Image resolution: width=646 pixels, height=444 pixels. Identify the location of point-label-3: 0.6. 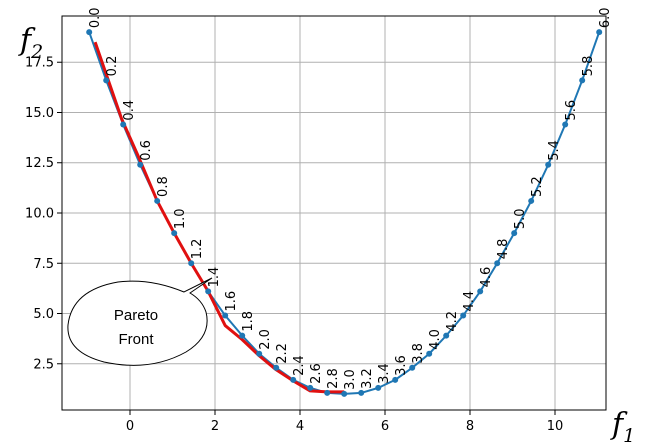
(146, 150).